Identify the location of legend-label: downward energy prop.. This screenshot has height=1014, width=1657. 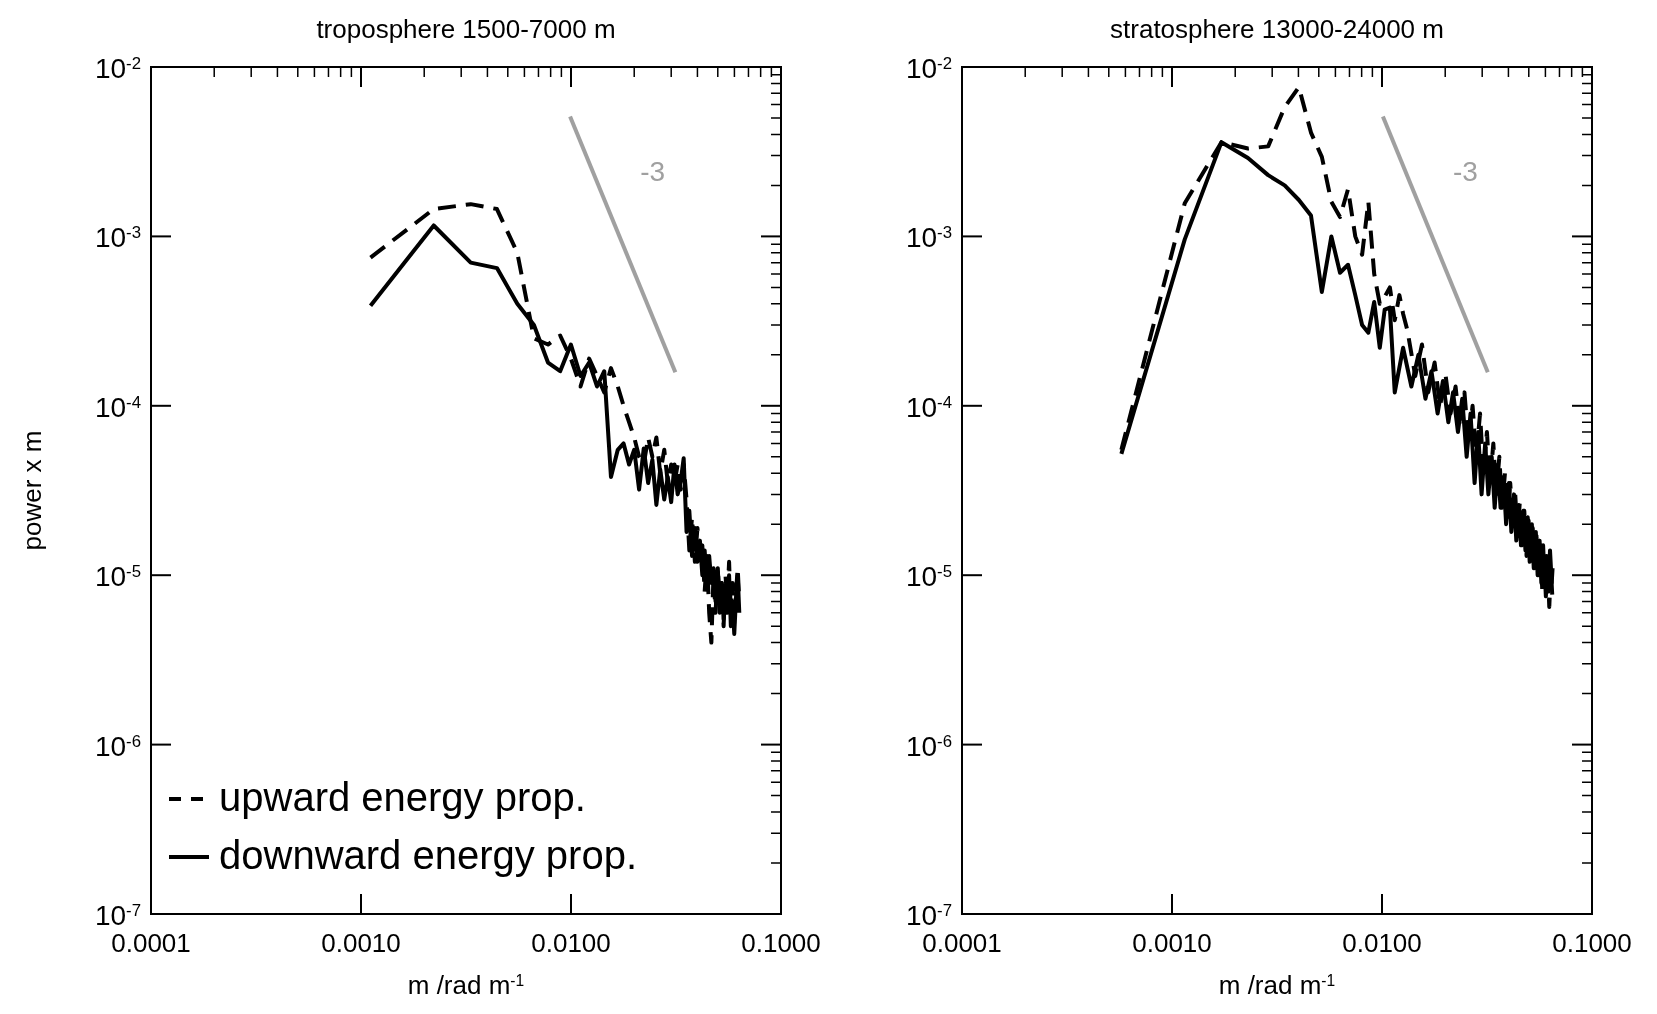
(428, 855).